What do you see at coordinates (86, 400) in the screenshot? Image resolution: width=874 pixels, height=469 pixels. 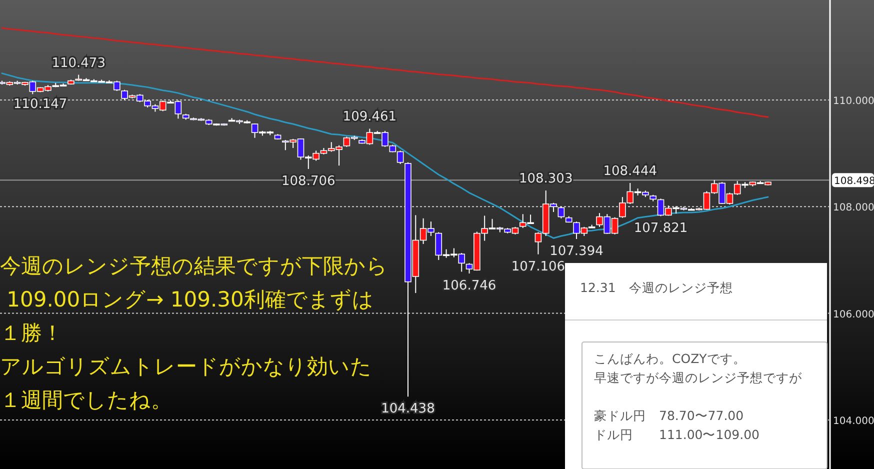 I see `annotation: １週間でしたね。` at bounding box center [86, 400].